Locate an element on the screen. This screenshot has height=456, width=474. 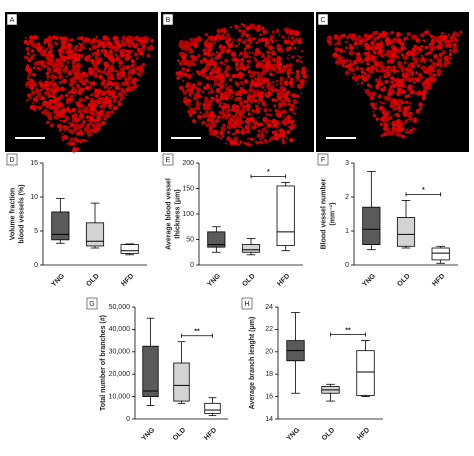
x-tick-label: OLD is located at coordinates (179, 434).